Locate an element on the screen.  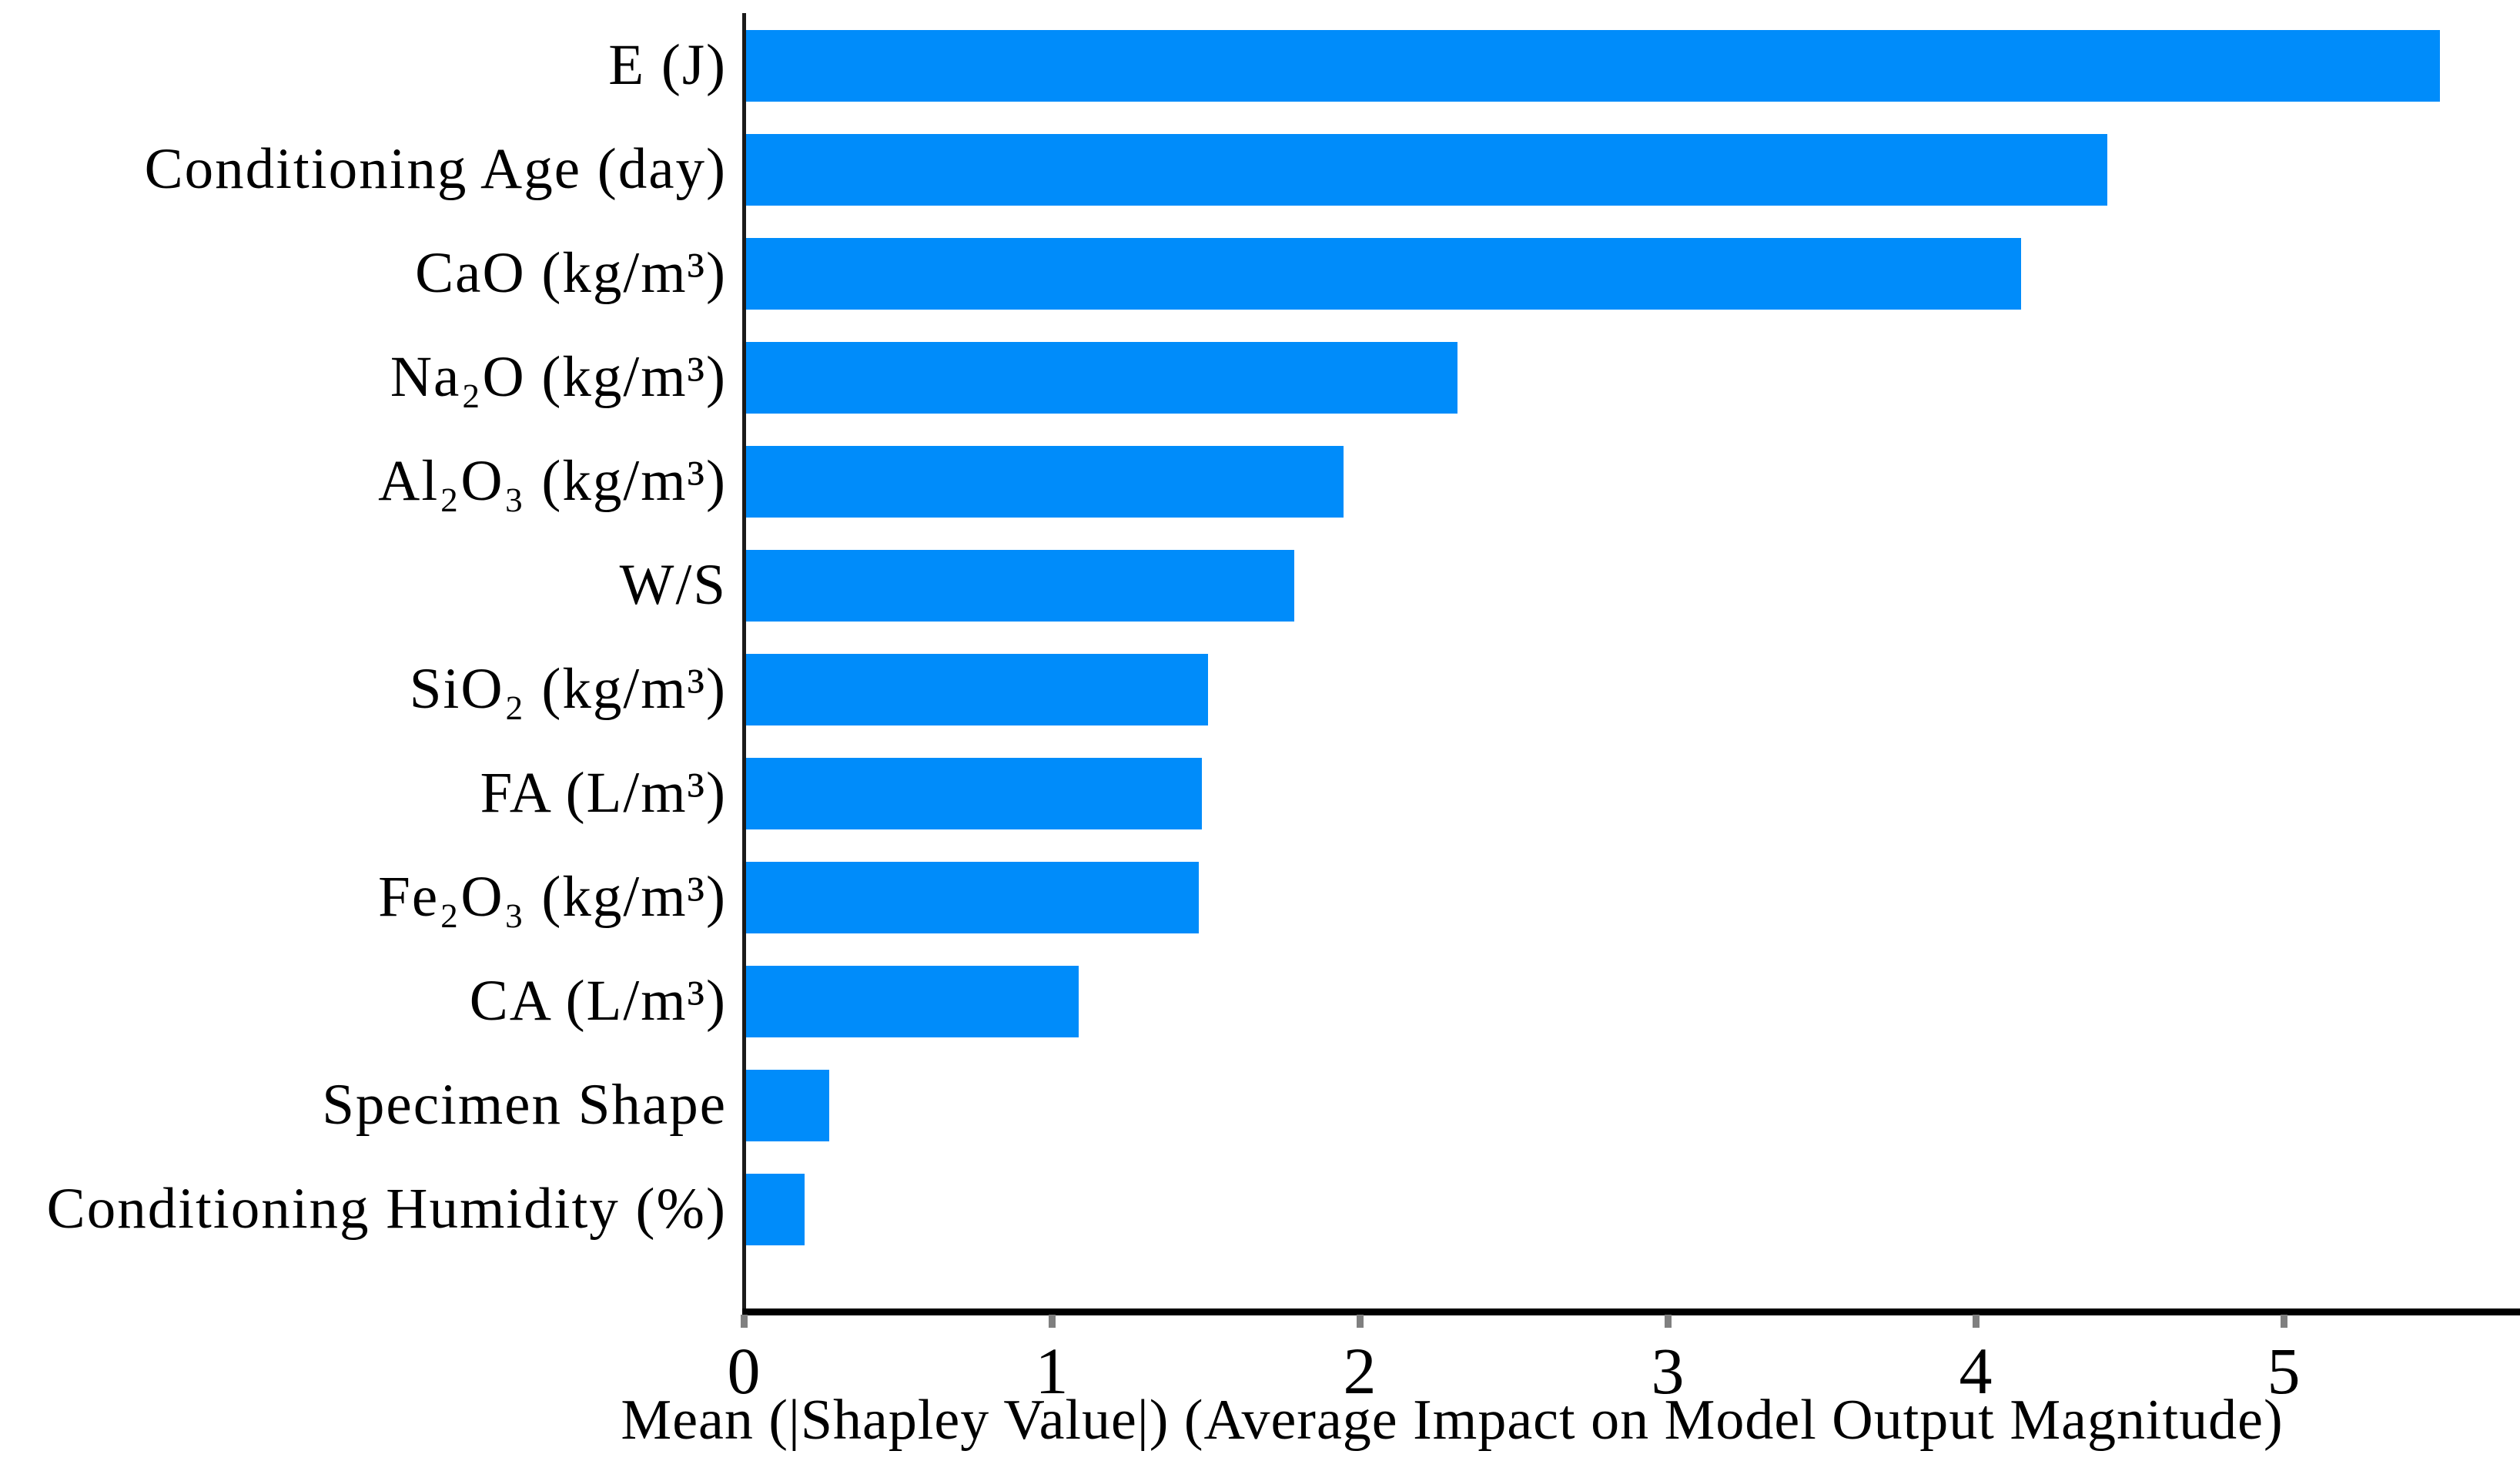
y-axis-label: SiO₂ (kg/m³) is located at coordinates (568, 689).